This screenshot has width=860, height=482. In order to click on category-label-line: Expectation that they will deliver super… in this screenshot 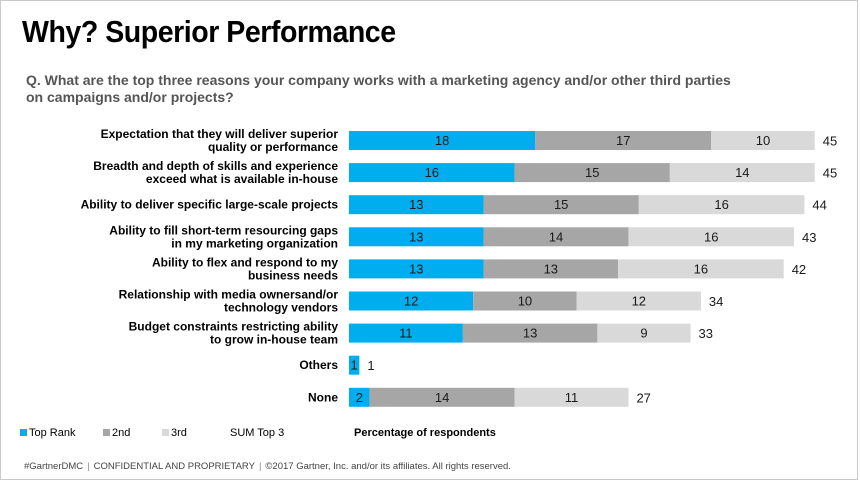, I will do `click(220, 134)`.